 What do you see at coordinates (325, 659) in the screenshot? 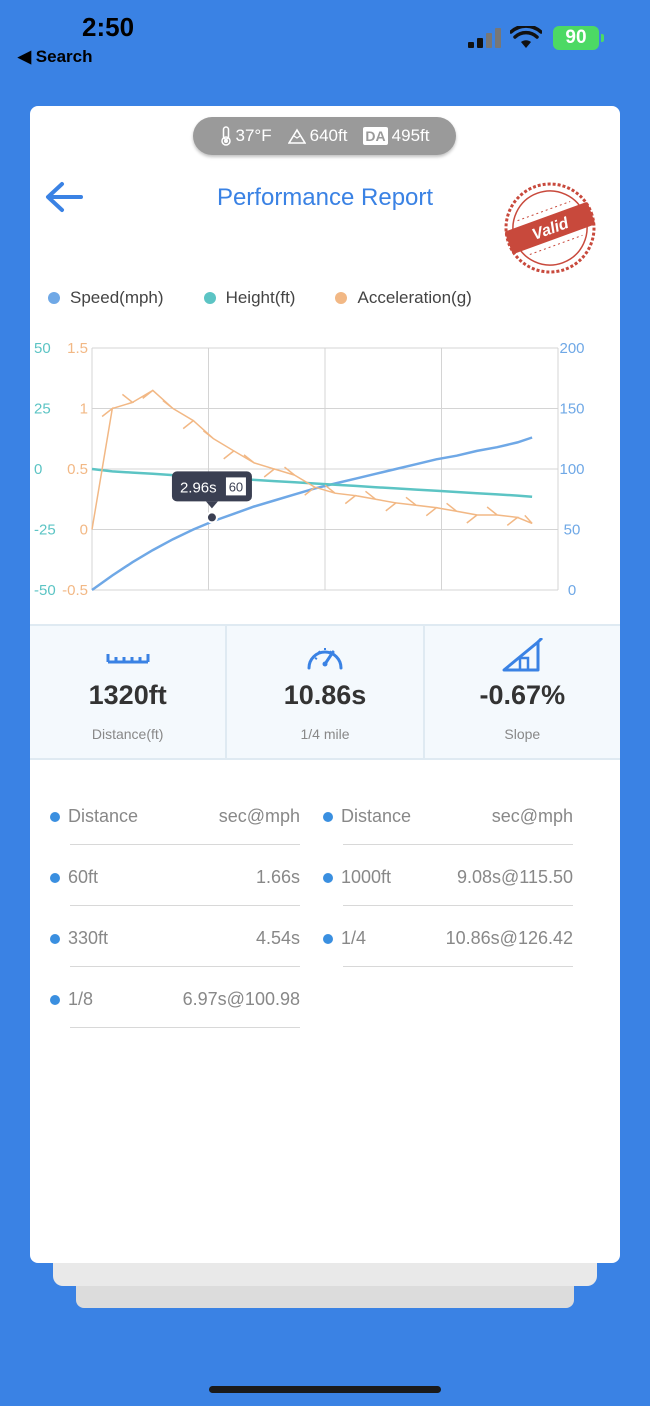
I see `speedometer-icon` at bounding box center [325, 659].